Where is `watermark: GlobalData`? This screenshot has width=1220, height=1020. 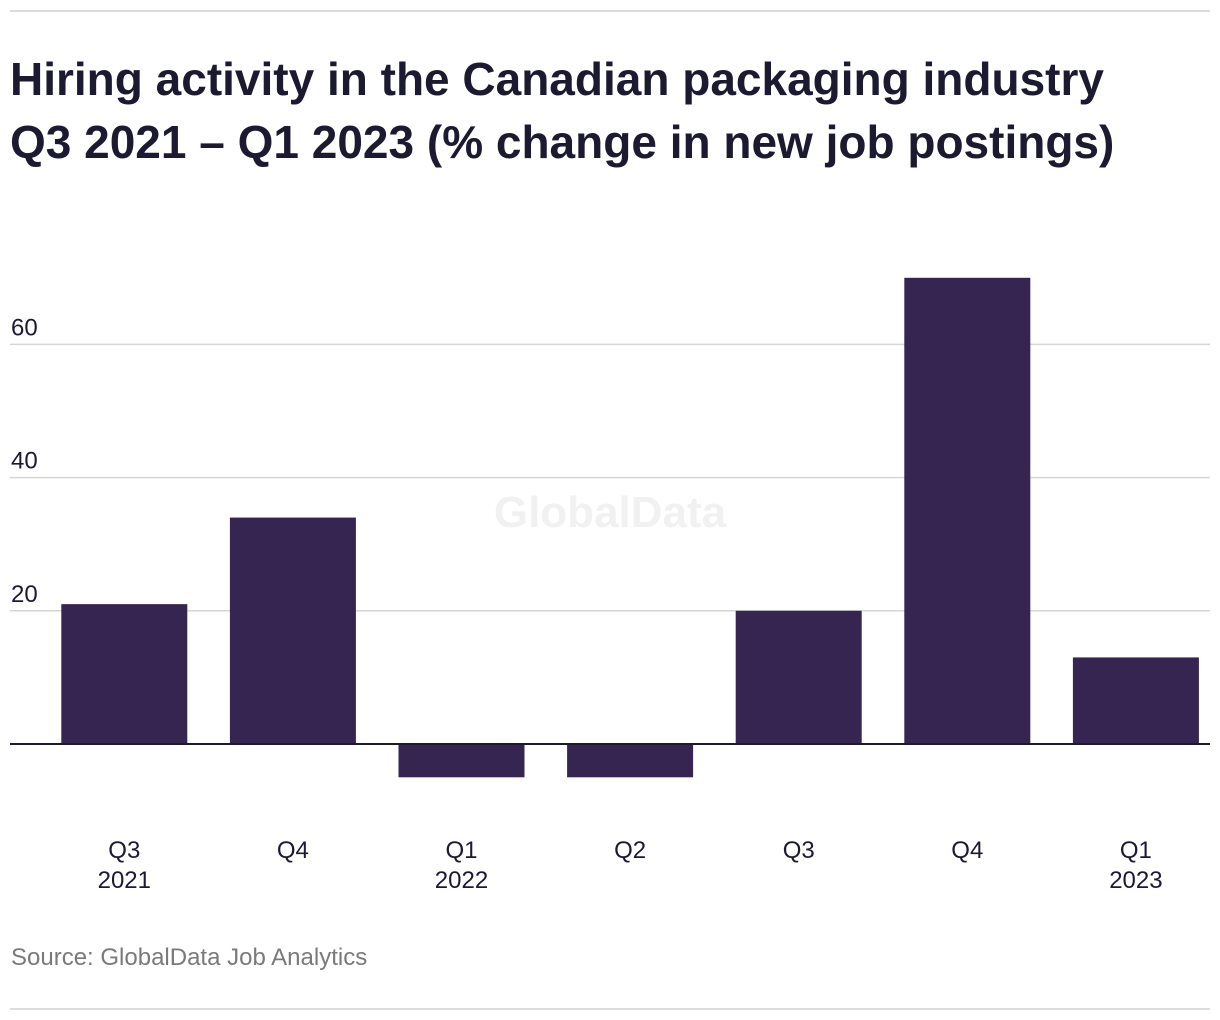
watermark: GlobalData is located at coordinates (610, 512).